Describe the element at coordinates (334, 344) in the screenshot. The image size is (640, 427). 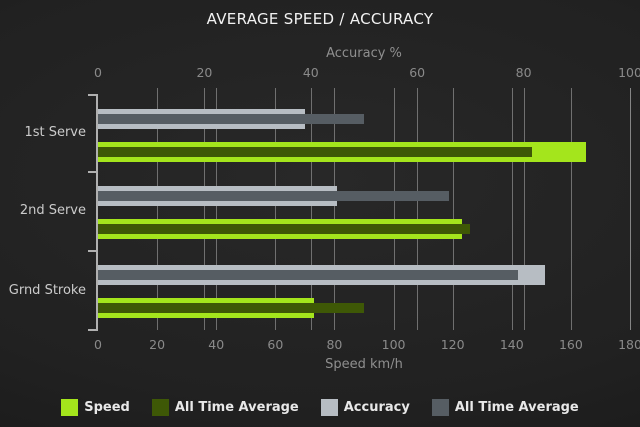
I see `bottom-tick-label: 80` at that location.